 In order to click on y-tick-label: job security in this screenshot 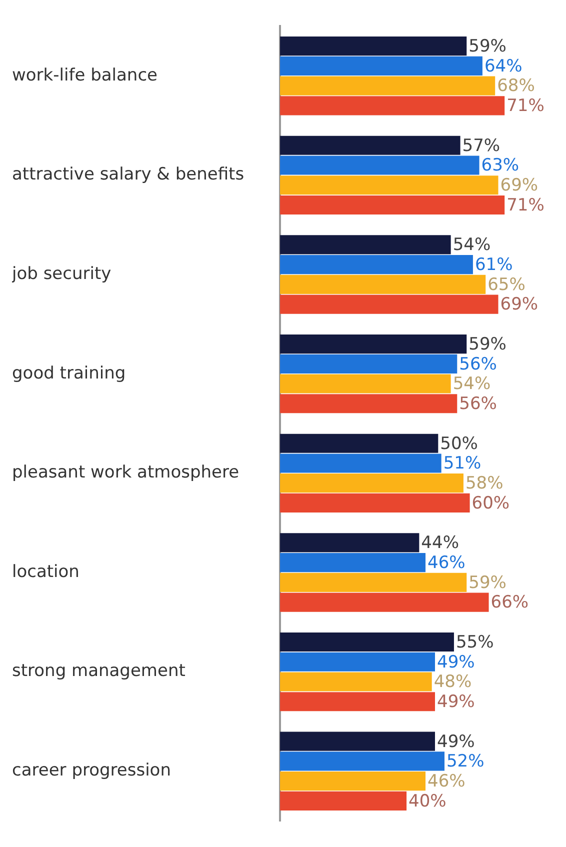, I will do `click(61, 274)`.